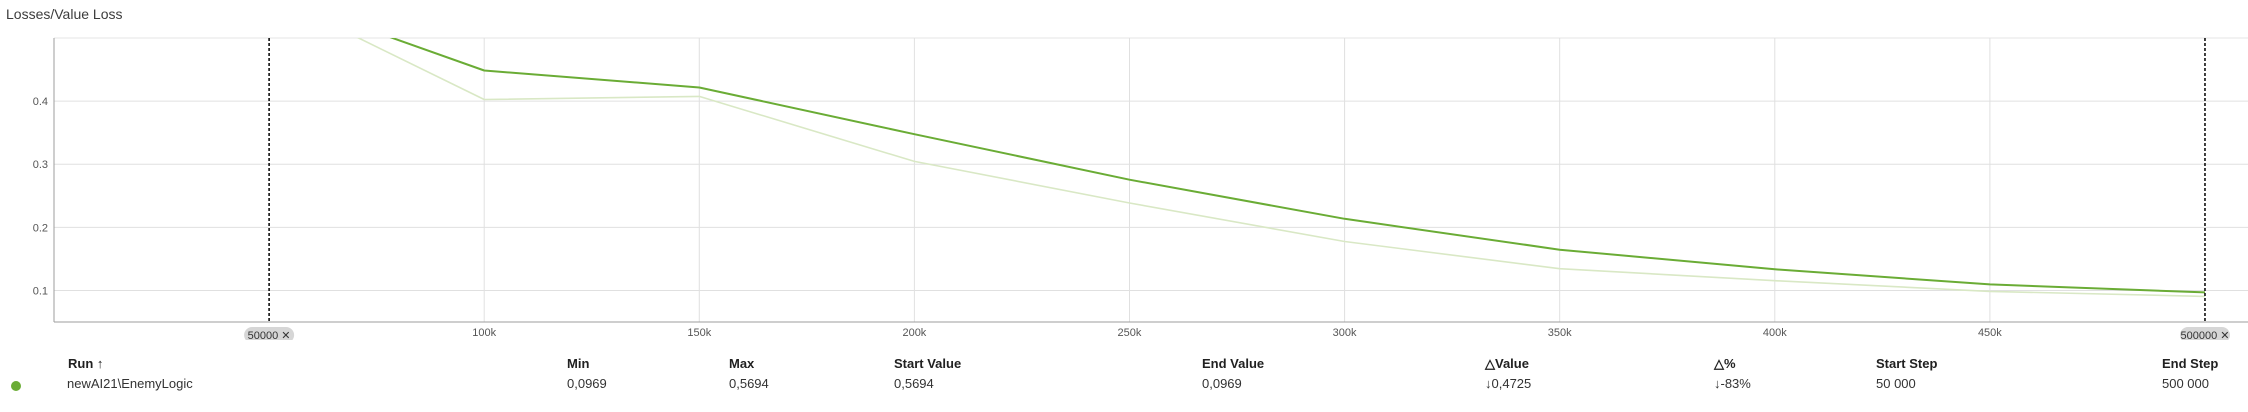  Describe the element at coordinates (1130, 333) in the screenshot. I see `x-tick-label: 250k` at that location.